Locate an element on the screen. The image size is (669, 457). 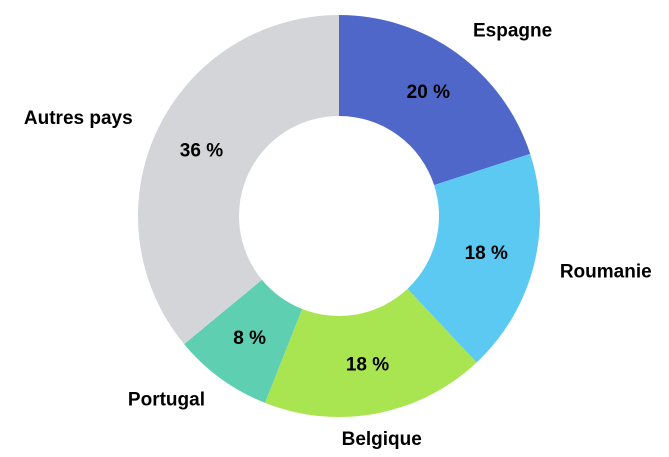
category-label: Espagne is located at coordinates (512, 31).